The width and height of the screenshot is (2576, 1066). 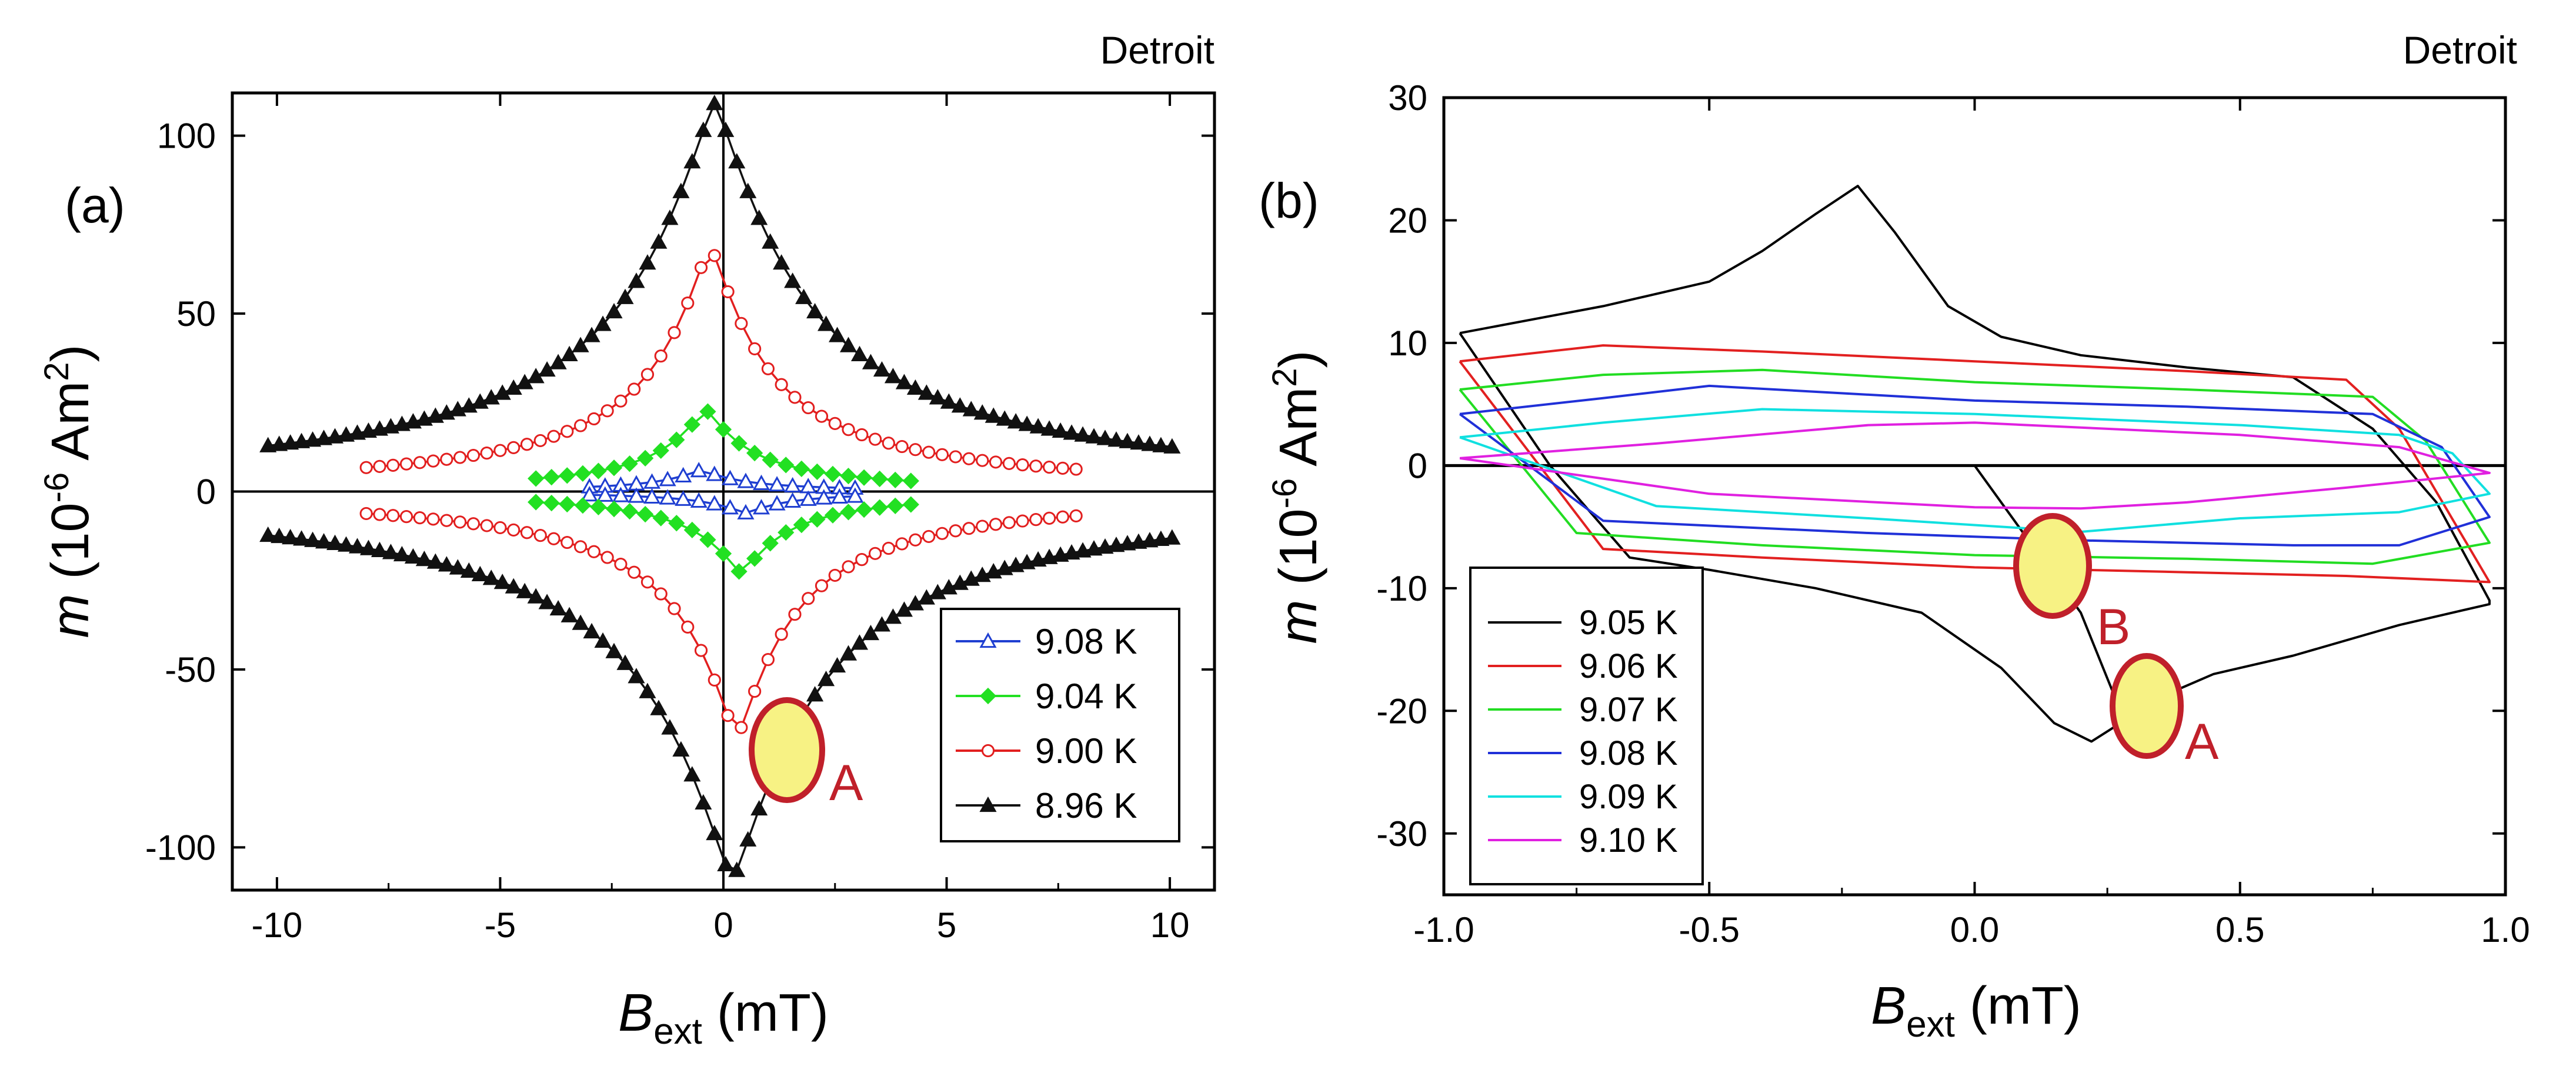 I want to click on panel-a-legend-label: 9.04 K, so click(x=1086, y=696).